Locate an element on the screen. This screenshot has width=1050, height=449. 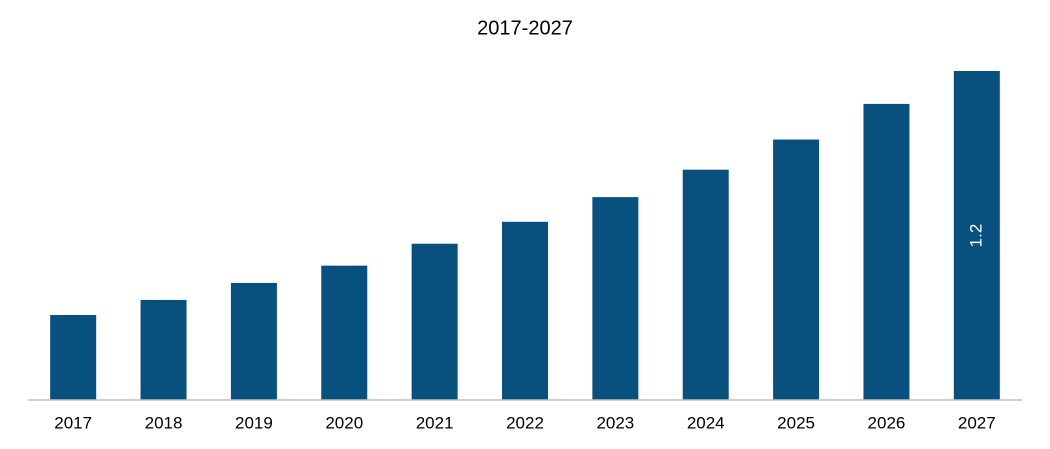
data-label: 1.2 is located at coordinates (975, 236).